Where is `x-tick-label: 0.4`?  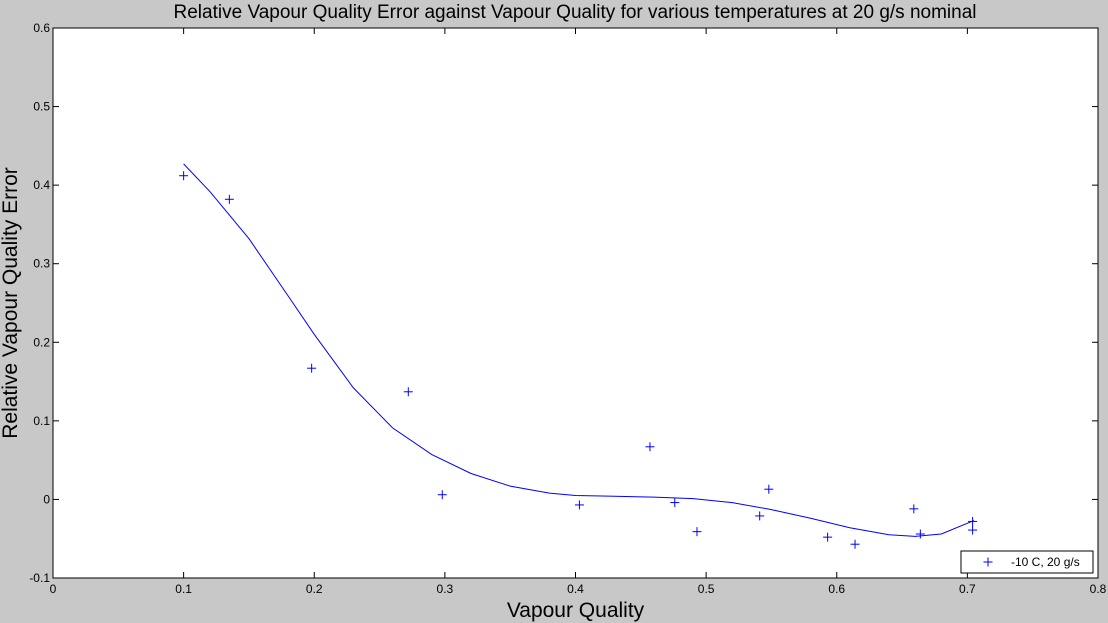 x-tick-label: 0.4 is located at coordinates (575, 589).